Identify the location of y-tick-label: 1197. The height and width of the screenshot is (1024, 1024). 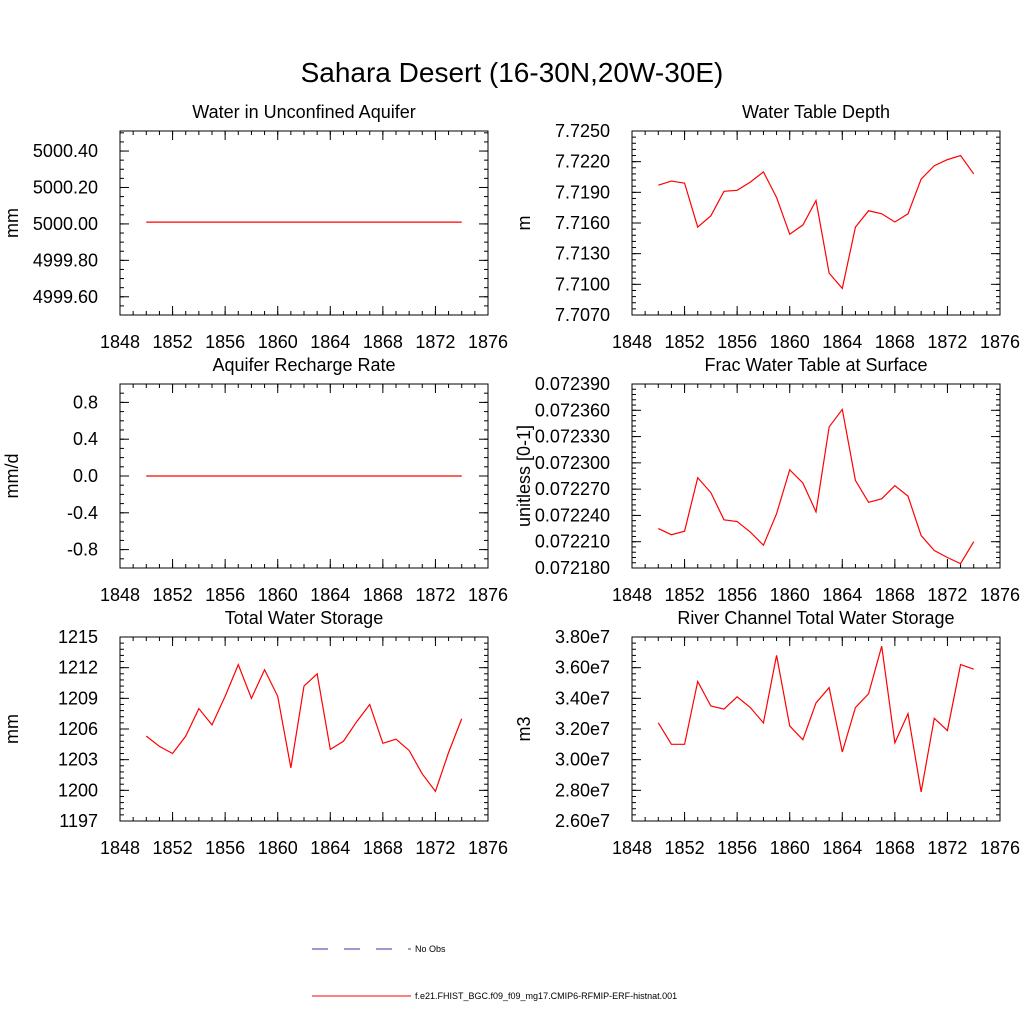
(78, 821).